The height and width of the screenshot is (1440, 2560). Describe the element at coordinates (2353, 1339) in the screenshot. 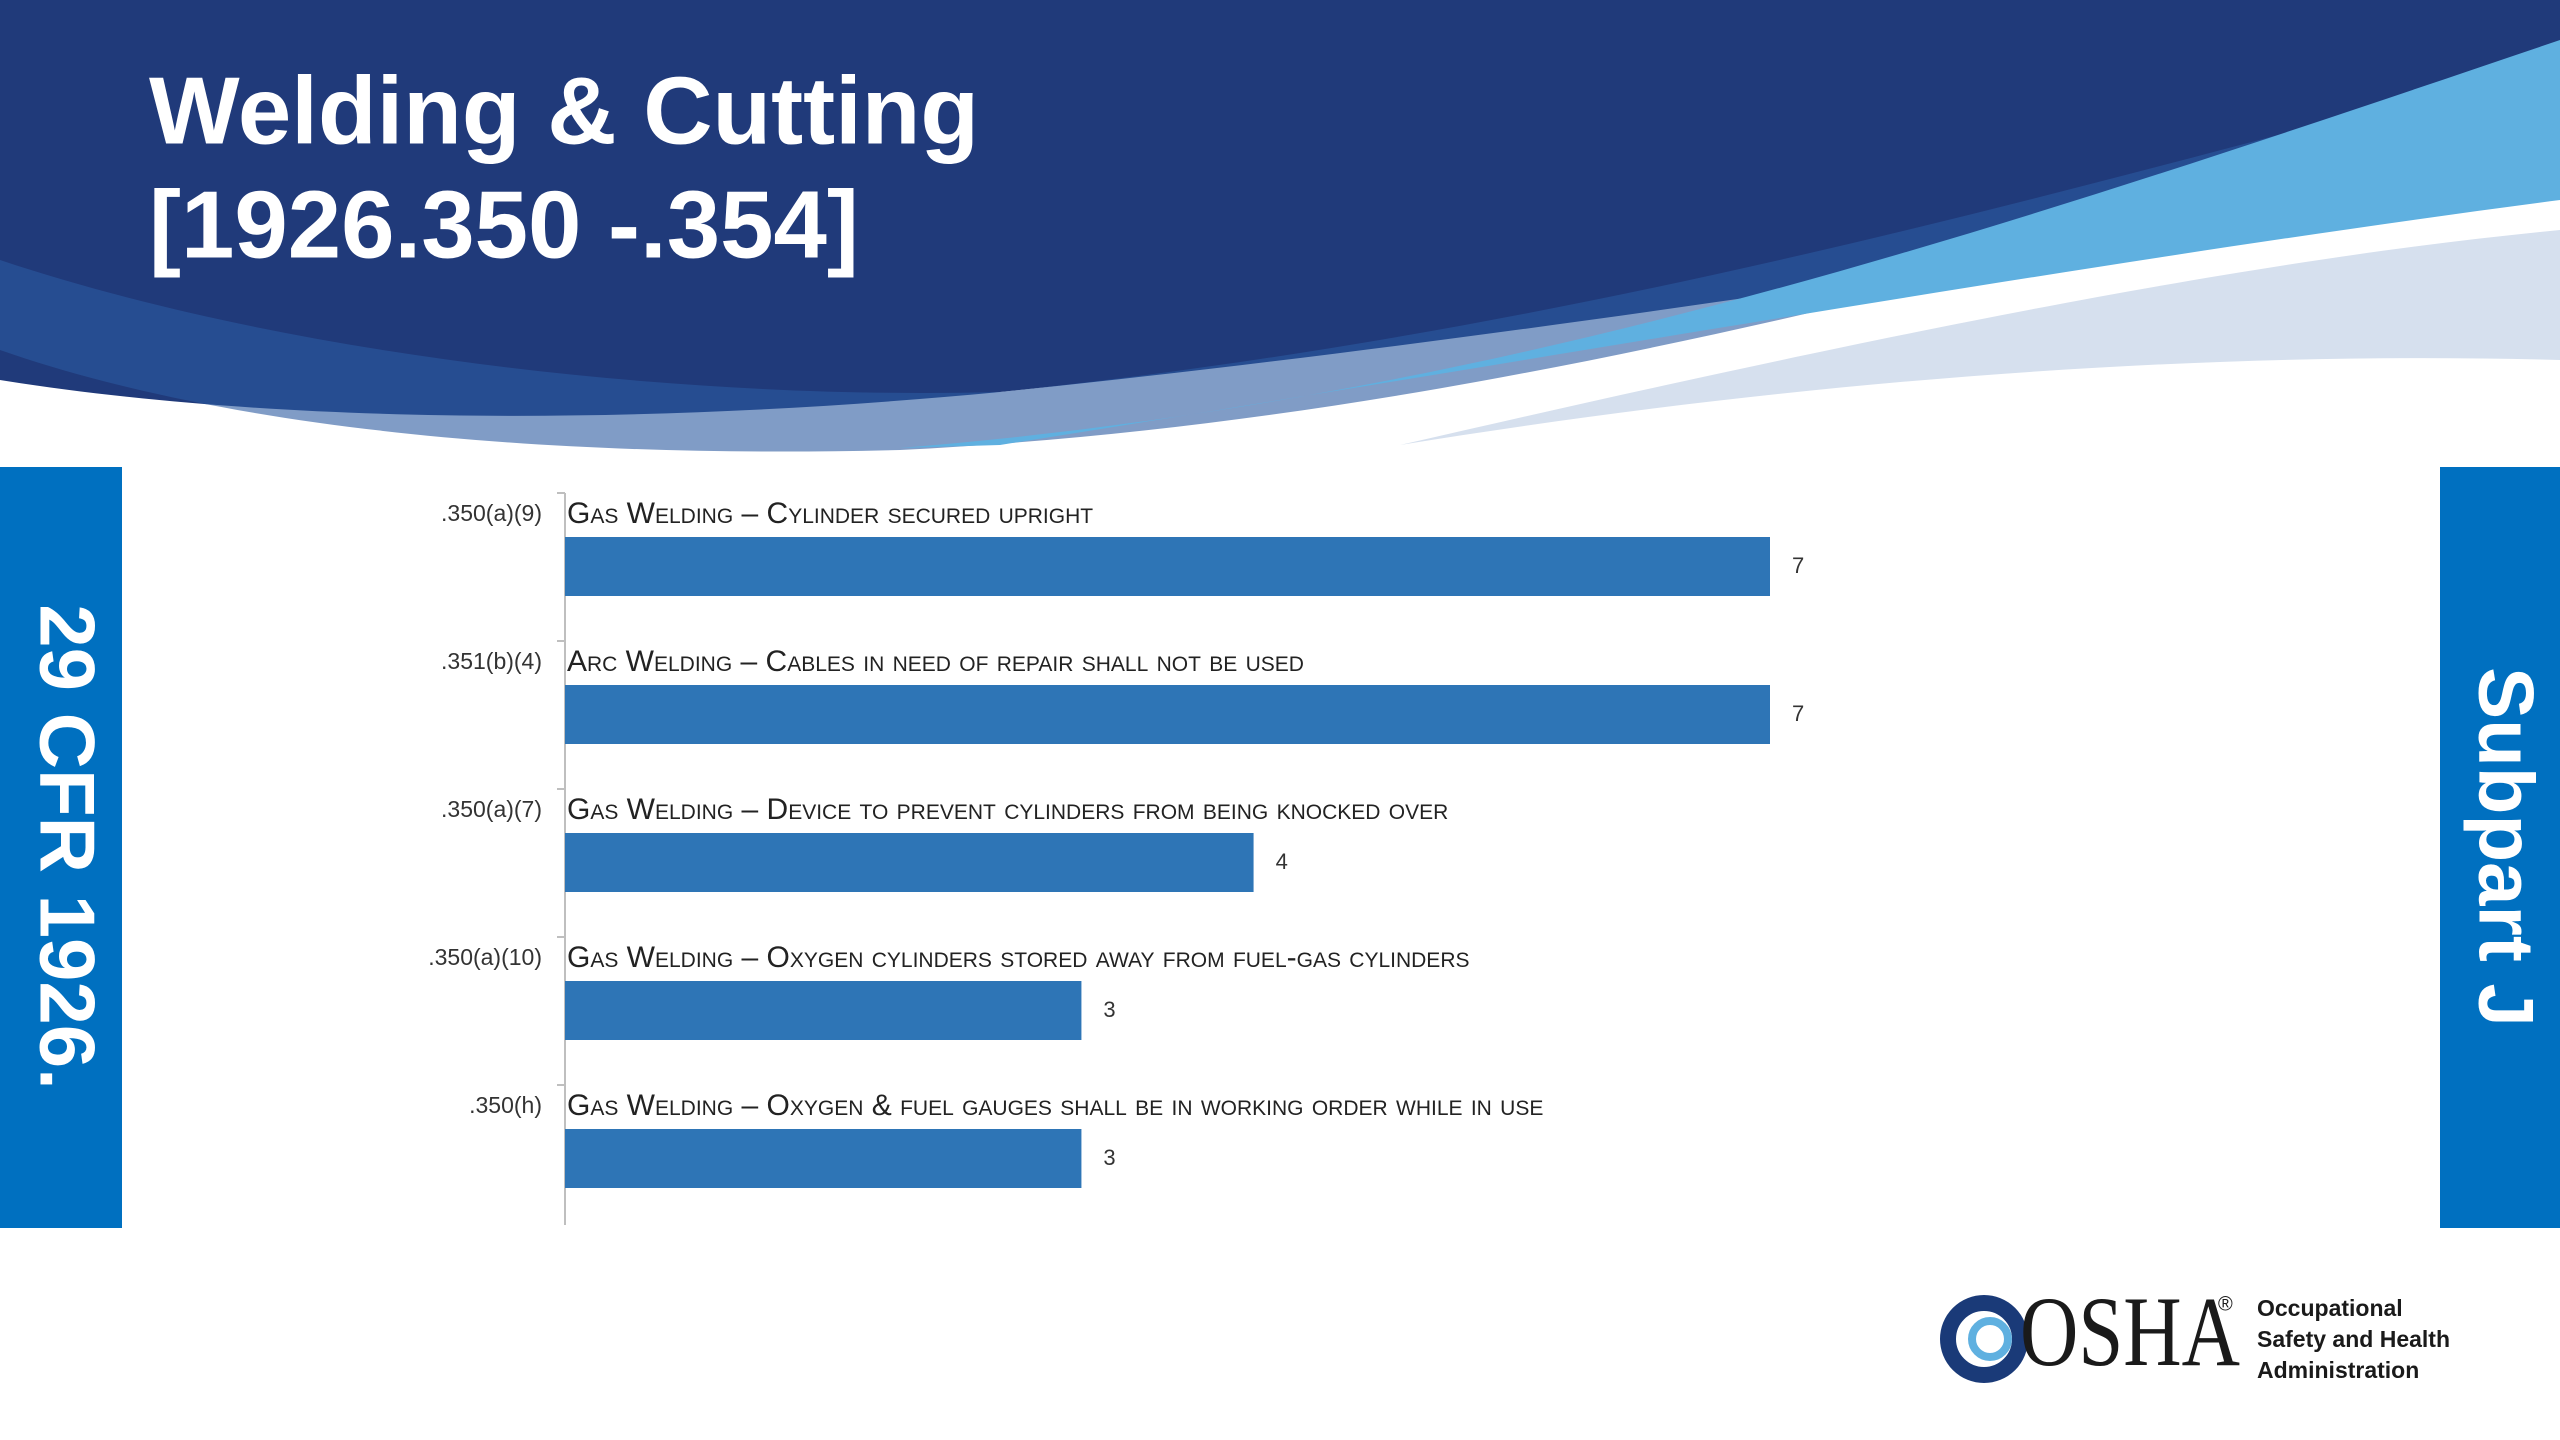

I see `logo-line: Safety and Health` at that location.